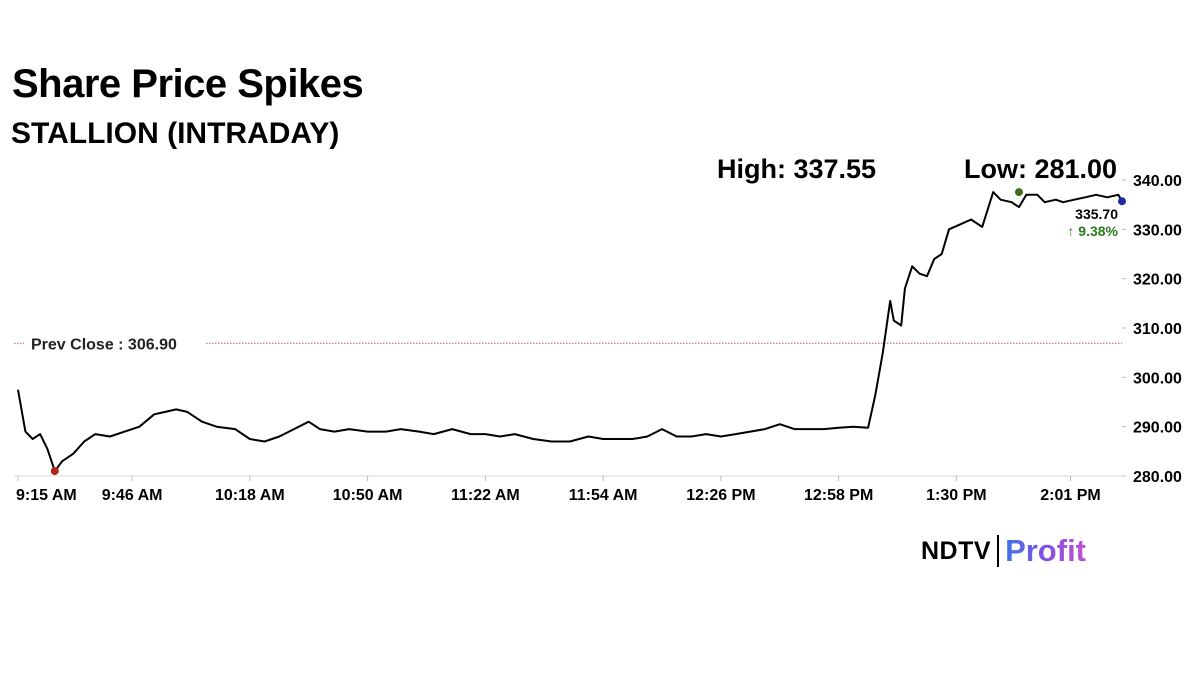 This screenshot has height=674, width=1200. What do you see at coordinates (1157, 428) in the screenshot?
I see `y-tick-label: 290.00` at bounding box center [1157, 428].